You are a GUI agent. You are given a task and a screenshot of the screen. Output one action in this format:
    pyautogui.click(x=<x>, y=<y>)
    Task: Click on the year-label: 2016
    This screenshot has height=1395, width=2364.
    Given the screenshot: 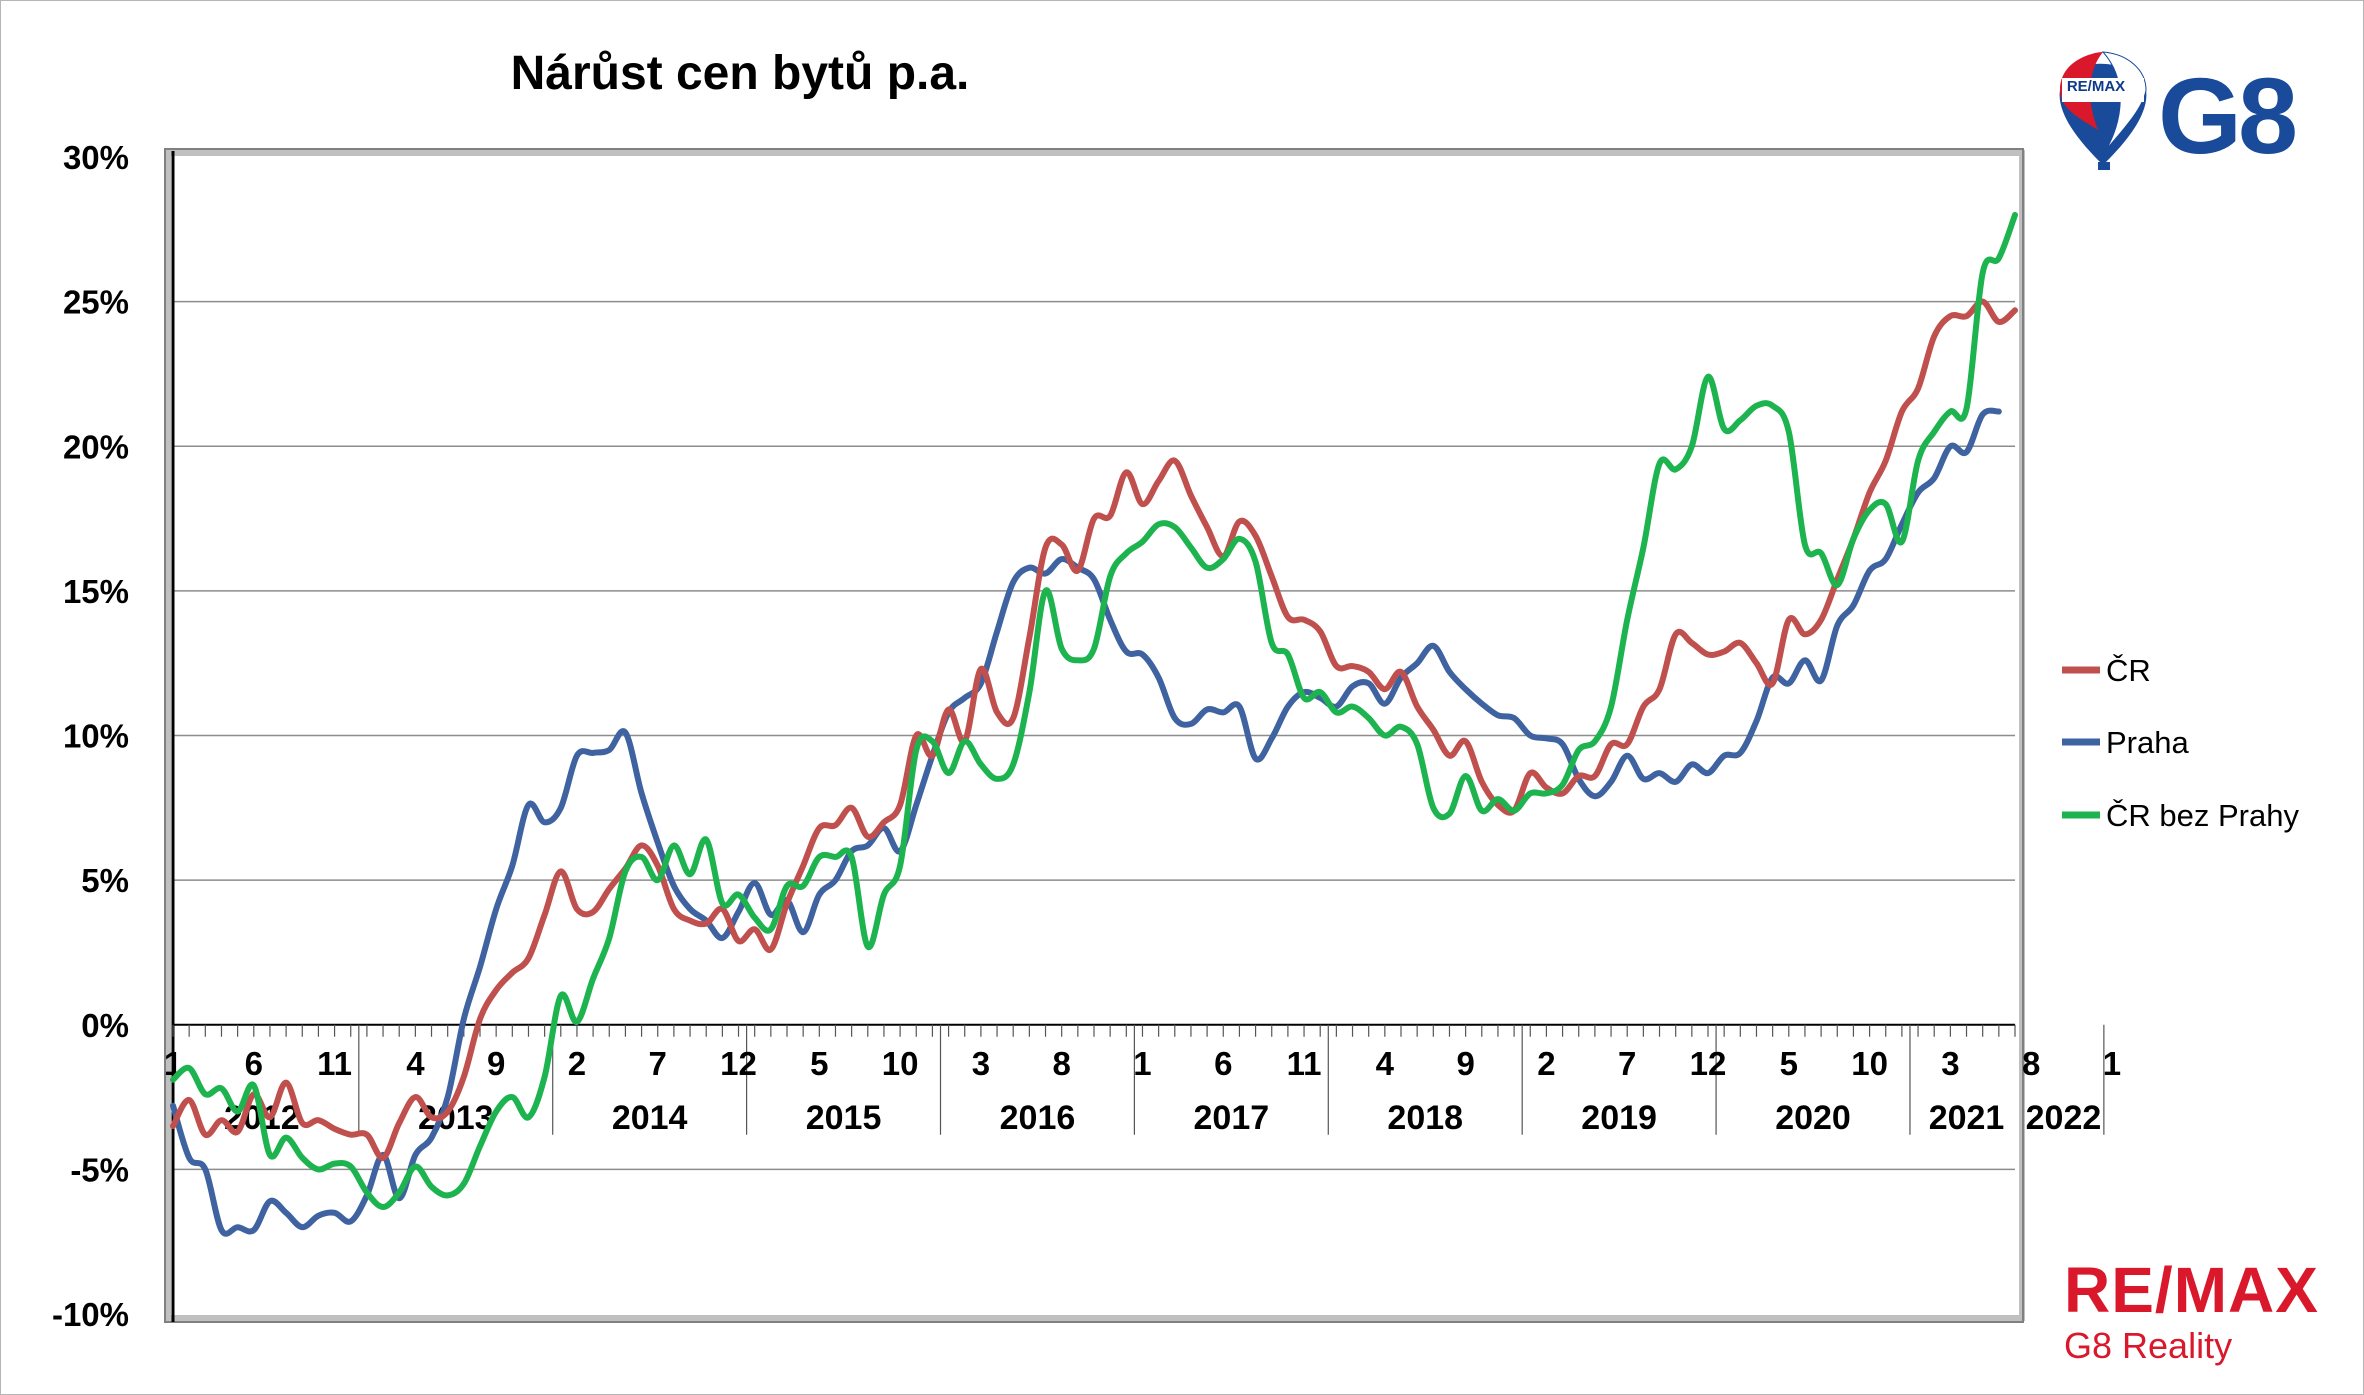 What is the action you would take?
    pyautogui.click(x=1038, y=1118)
    